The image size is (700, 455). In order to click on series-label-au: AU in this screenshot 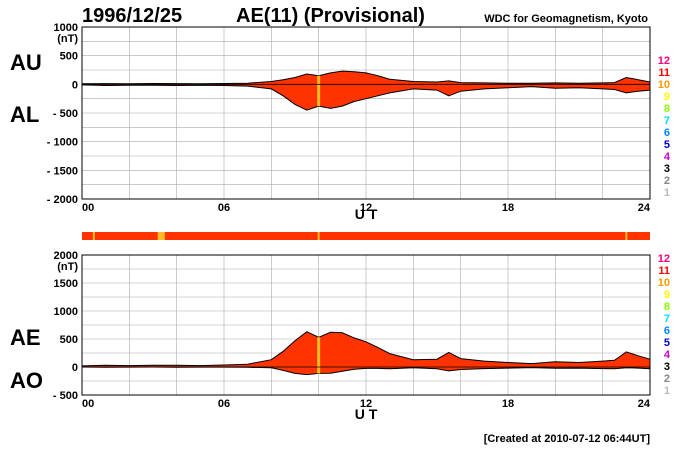, I will do `click(26, 62)`.